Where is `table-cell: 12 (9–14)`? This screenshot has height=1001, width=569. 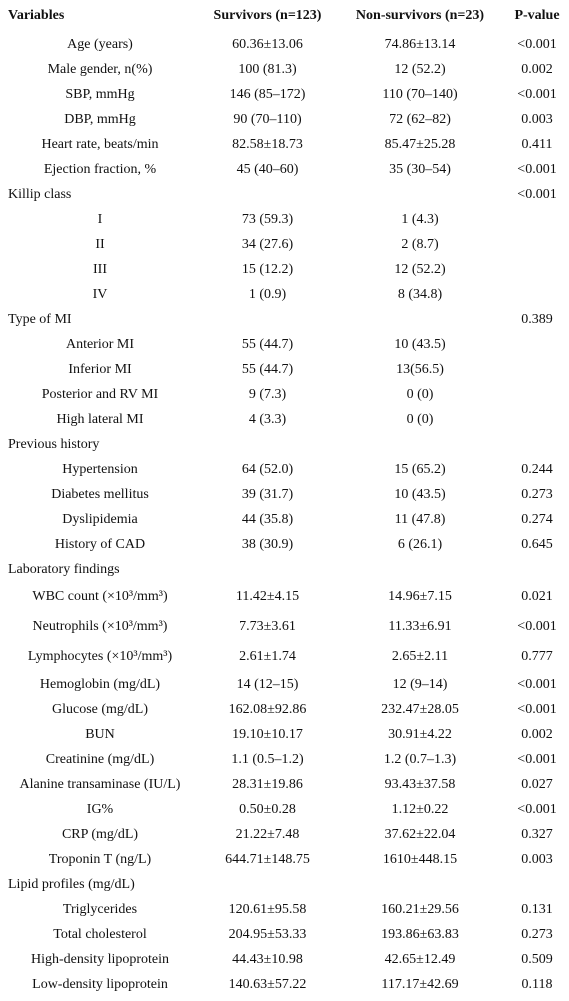
table-cell: 12 (9–14) is located at coordinates (420, 684).